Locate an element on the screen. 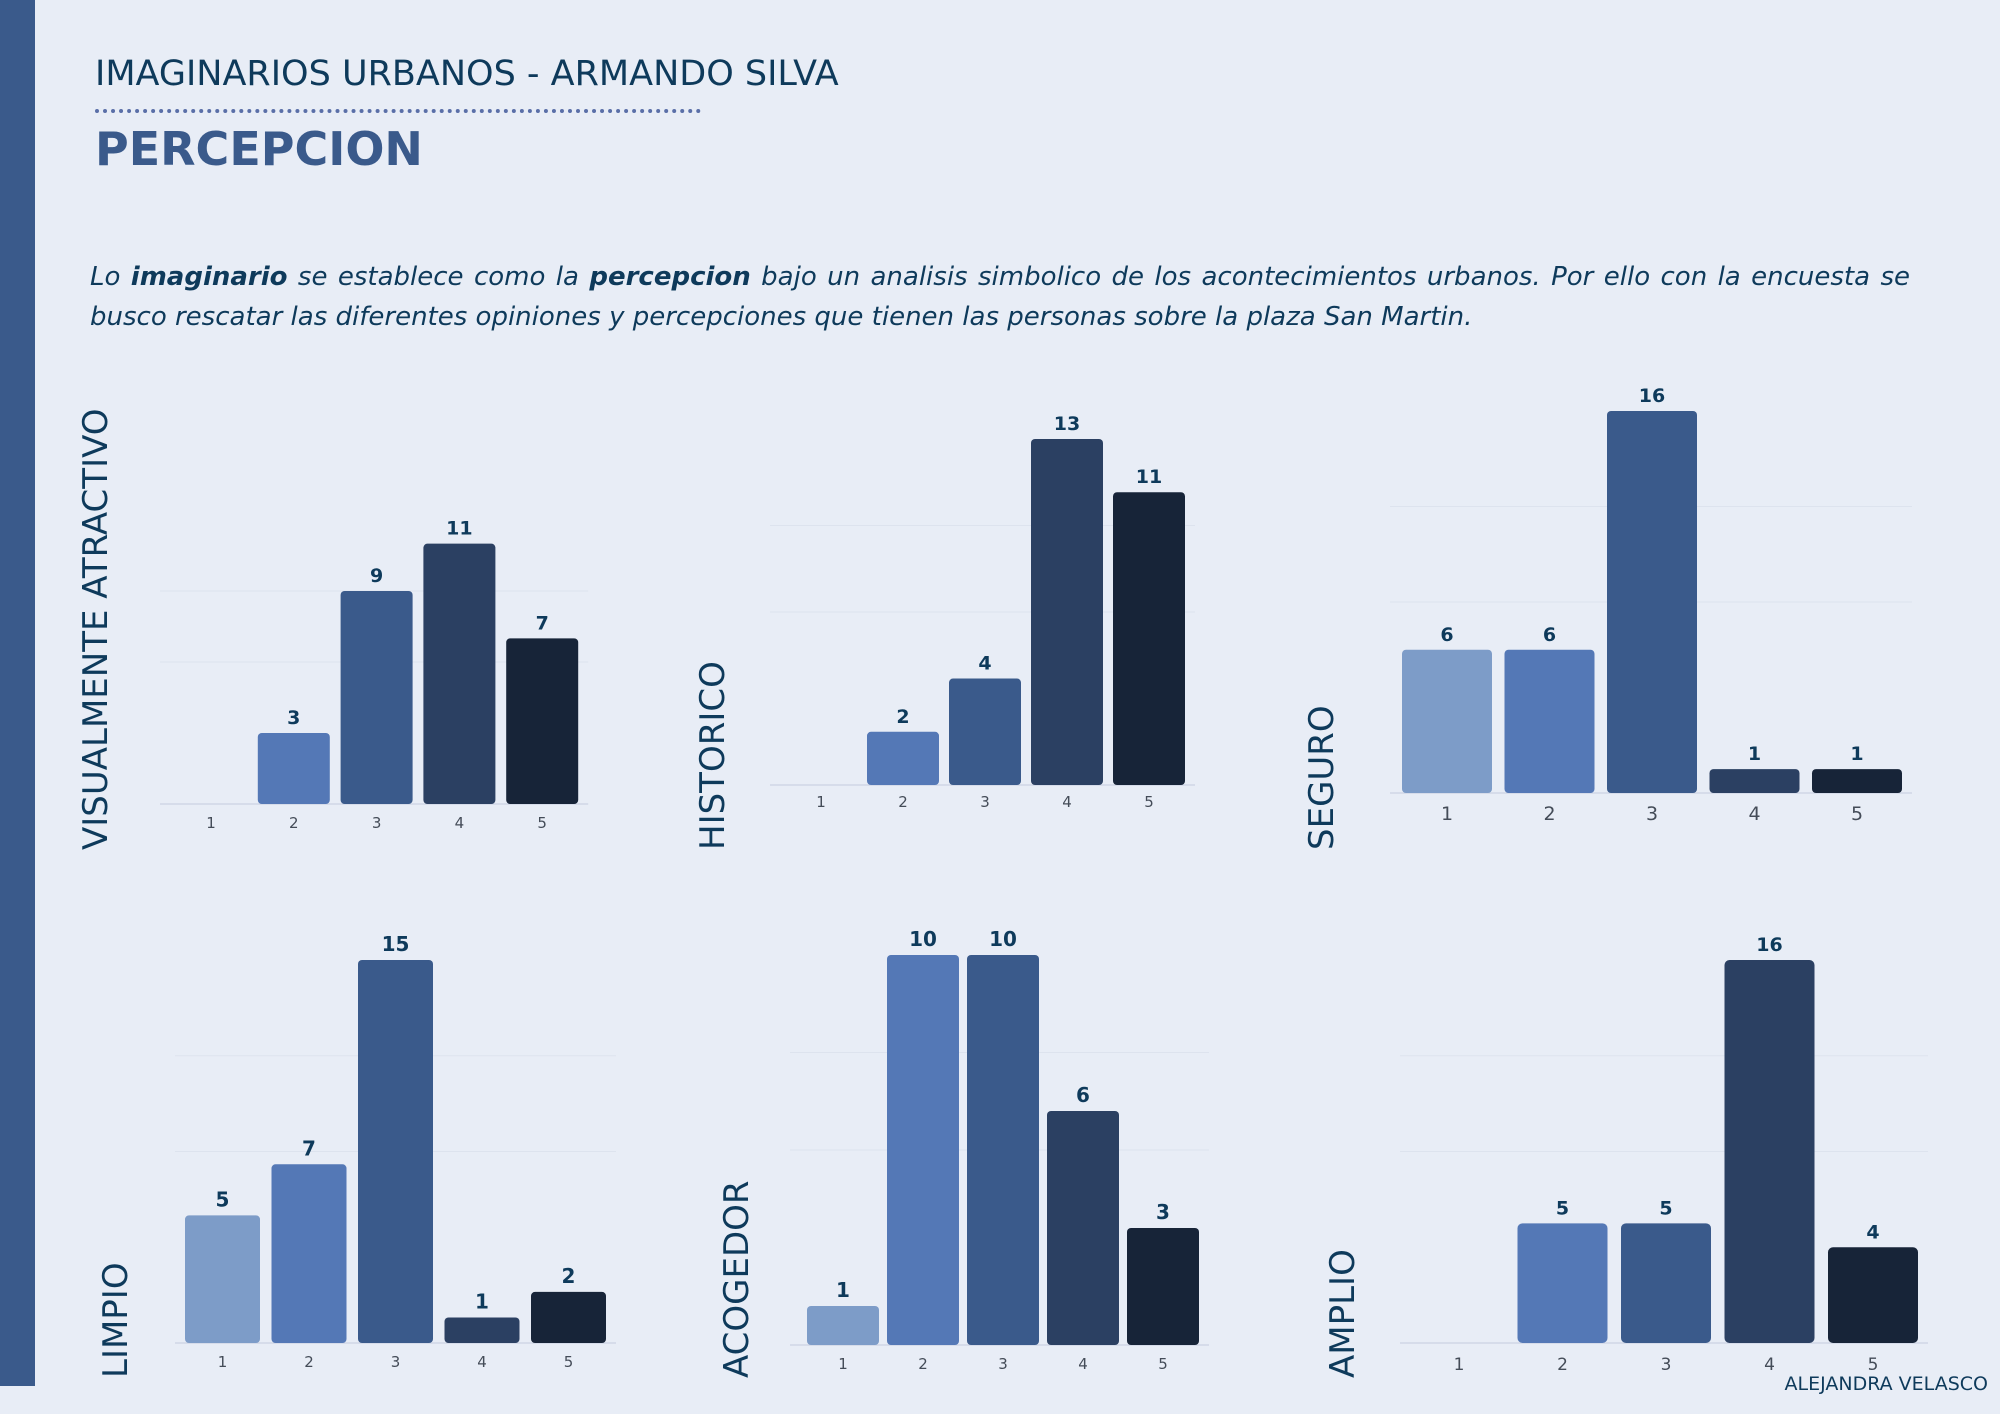 The image size is (2000, 1414). chart-label-acogedor: ACOGEDOR is located at coordinates (737, 1279).